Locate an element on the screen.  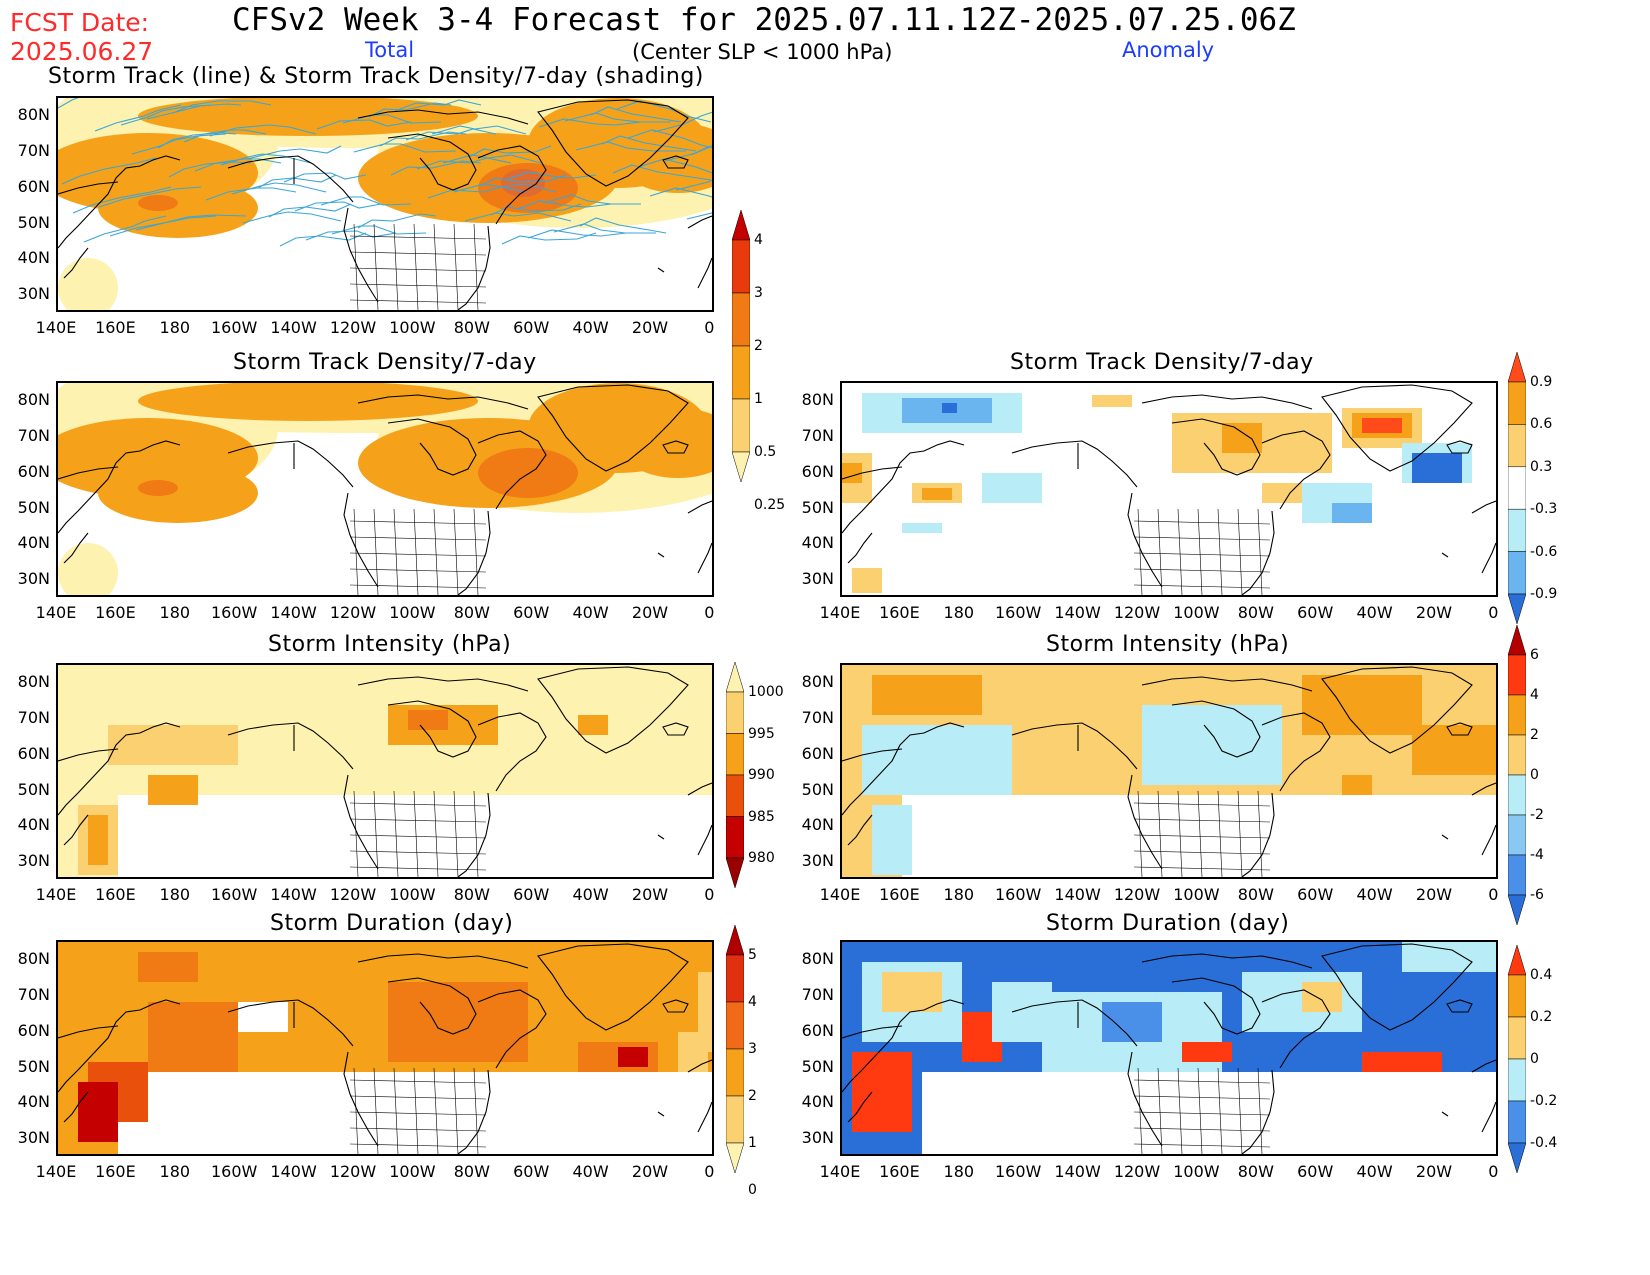
colorbar-tick-label: 0.3 is located at coordinates (1541, 466).